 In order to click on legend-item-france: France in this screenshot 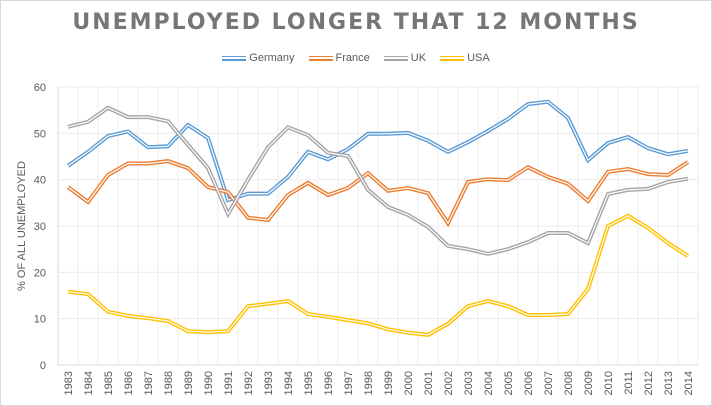, I will do `click(339, 58)`.